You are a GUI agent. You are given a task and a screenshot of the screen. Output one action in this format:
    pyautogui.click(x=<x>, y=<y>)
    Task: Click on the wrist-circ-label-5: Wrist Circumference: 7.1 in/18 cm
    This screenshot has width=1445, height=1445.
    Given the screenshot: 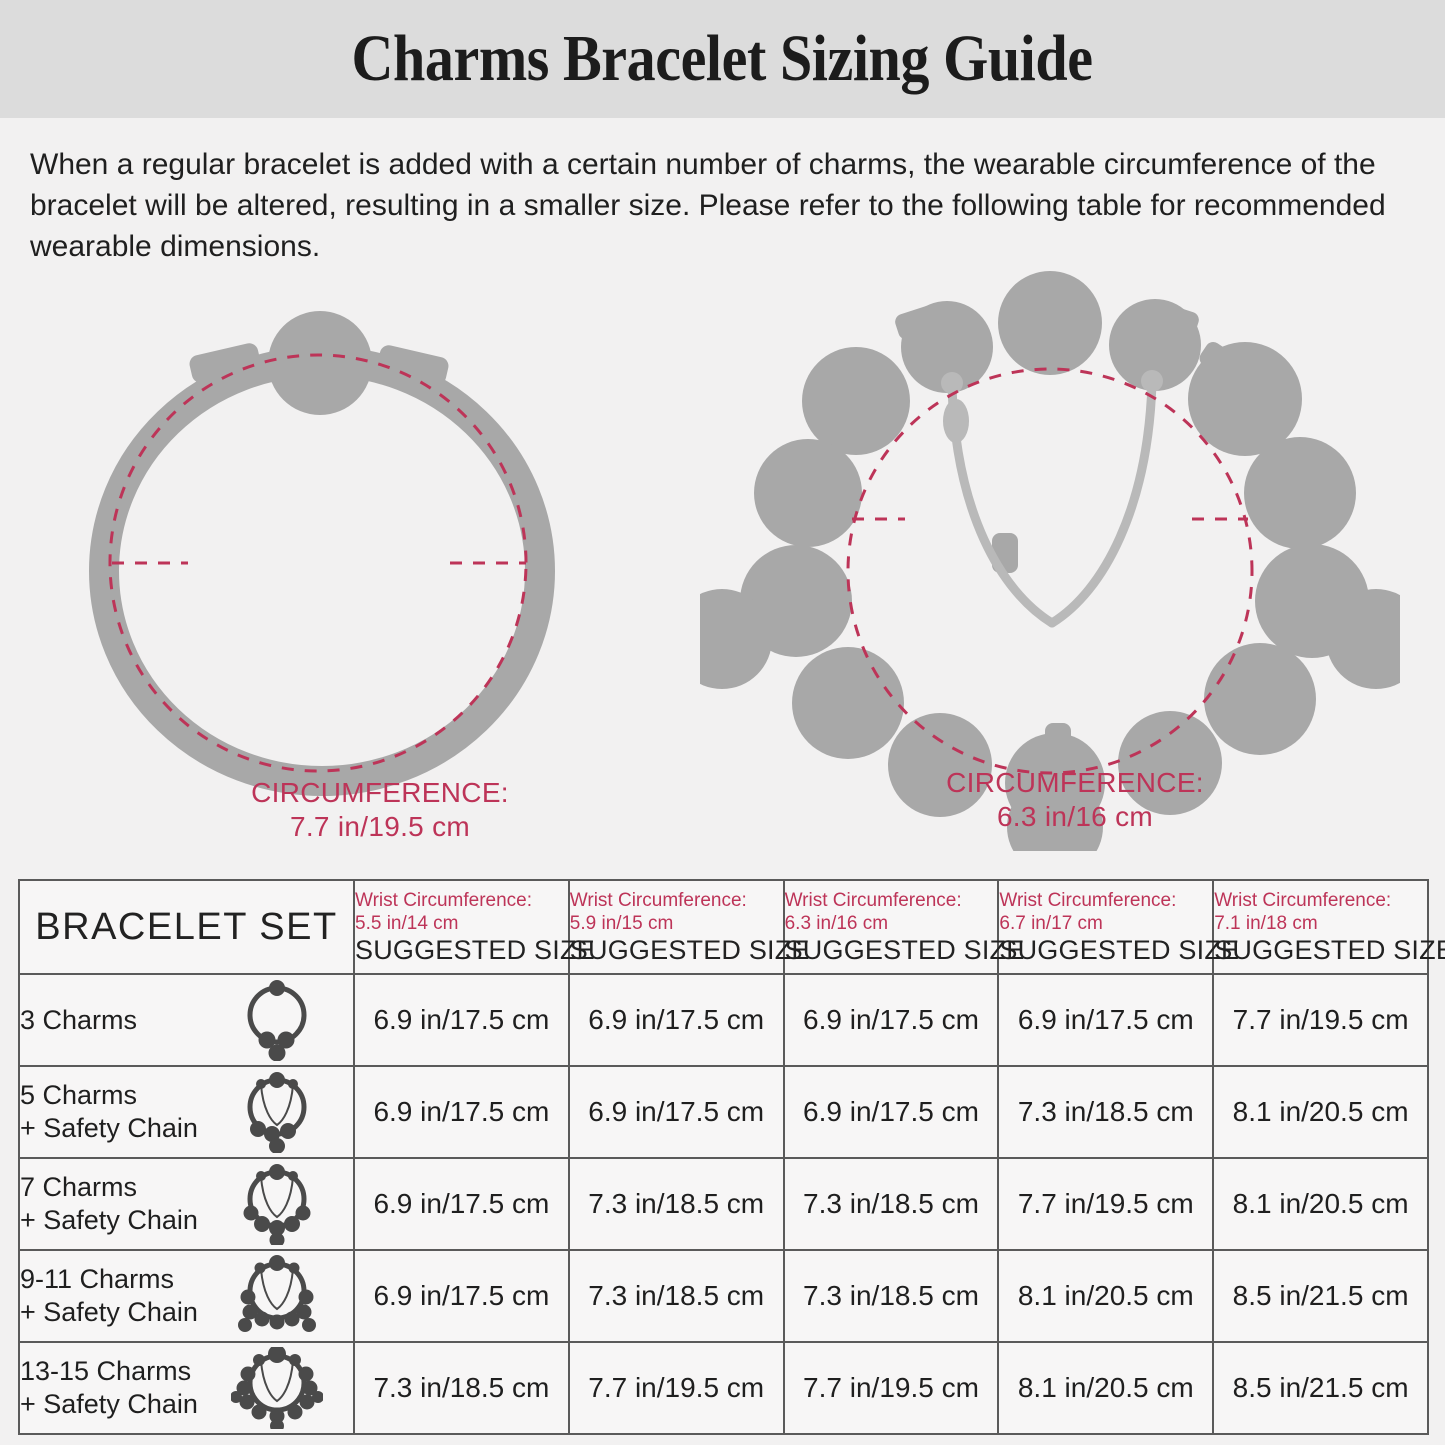 What is the action you would take?
    pyautogui.click(x=1320, y=912)
    